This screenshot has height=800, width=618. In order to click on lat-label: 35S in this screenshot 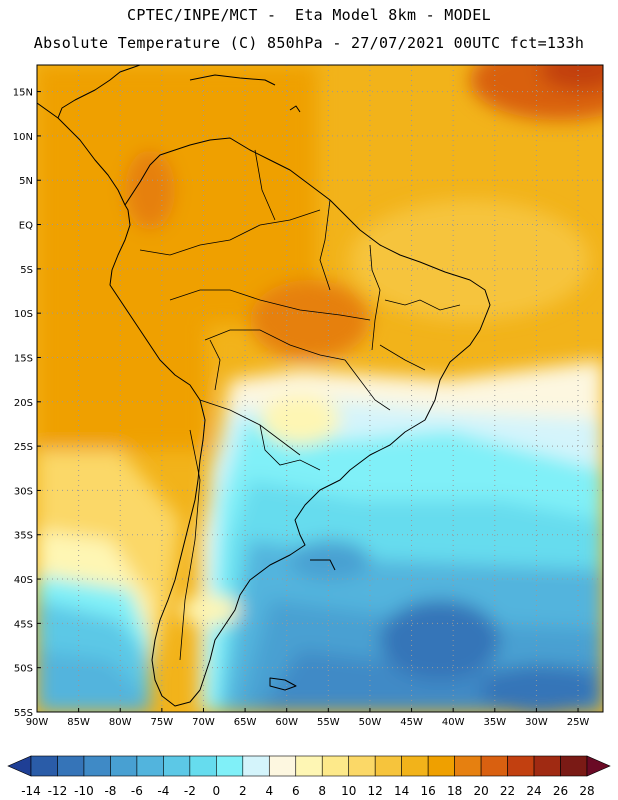, I will do `click(23, 536)`.